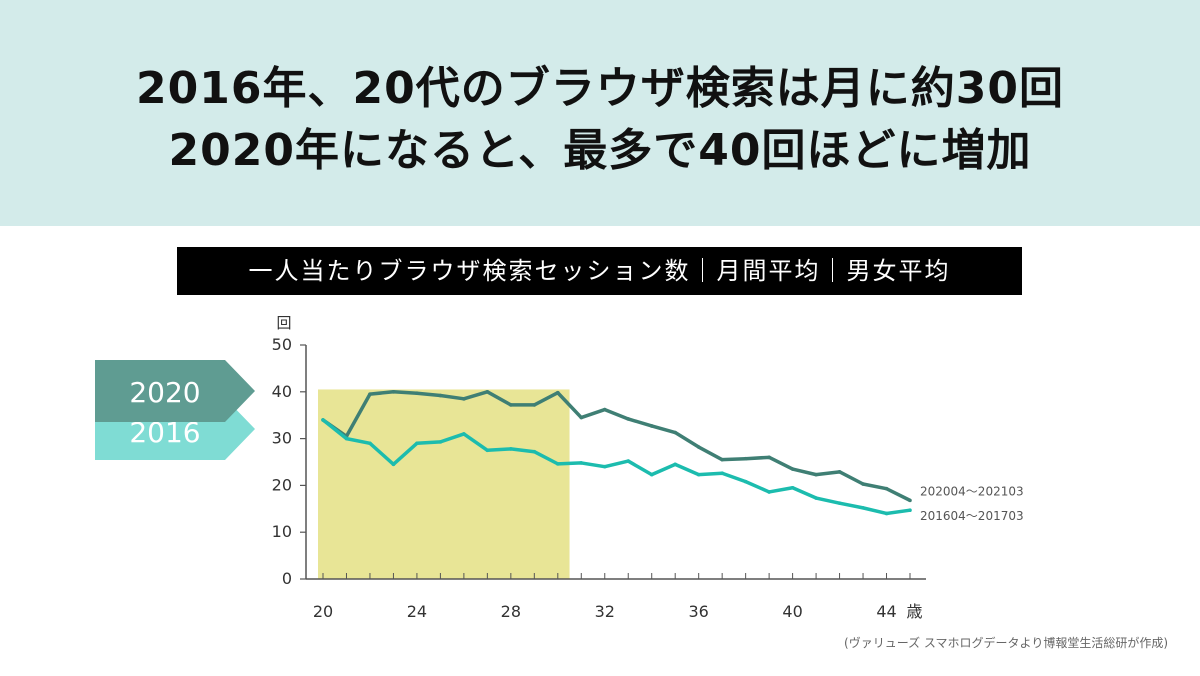 This screenshot has width=1200, height=676. I want to click on x-tick-label: 28, so click(511, 611).